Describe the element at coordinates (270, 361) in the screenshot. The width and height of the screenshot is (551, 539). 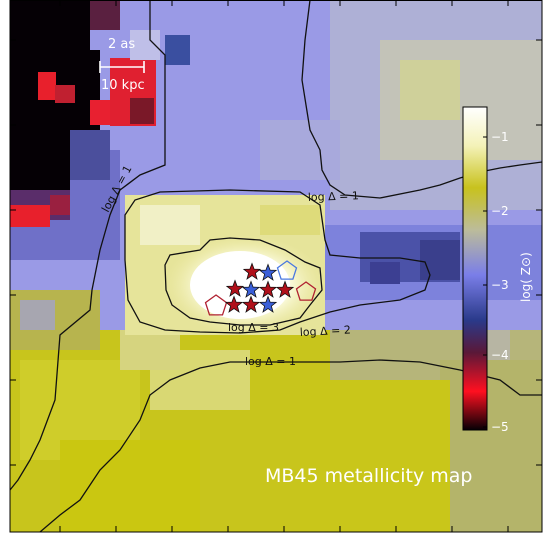
I see `contour-label-log-delta-1-lower: log Δ = 1` at that location.